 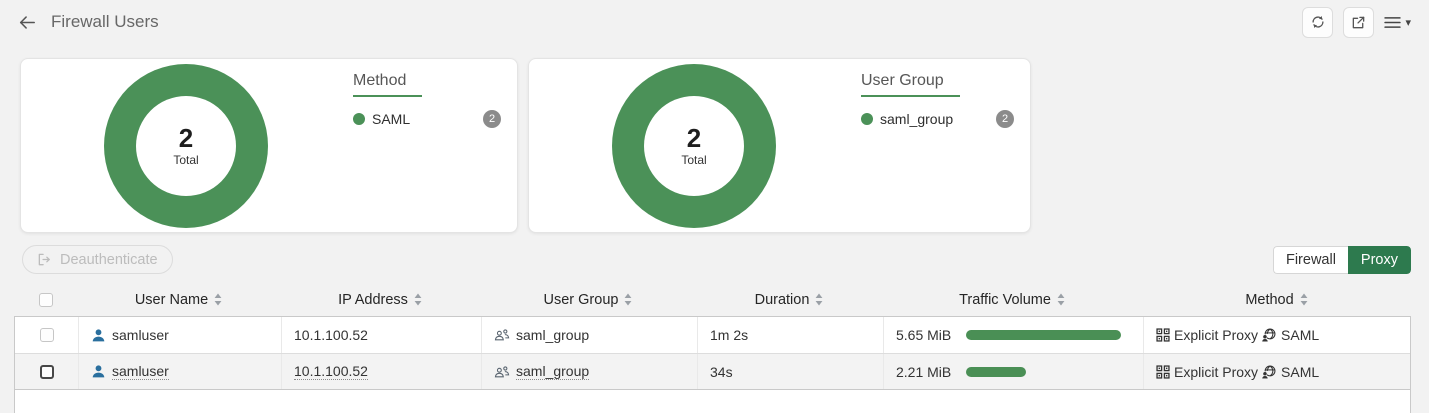 I want to click on method-legend-item-saml: SAML 2, so click(x=427, y=119).